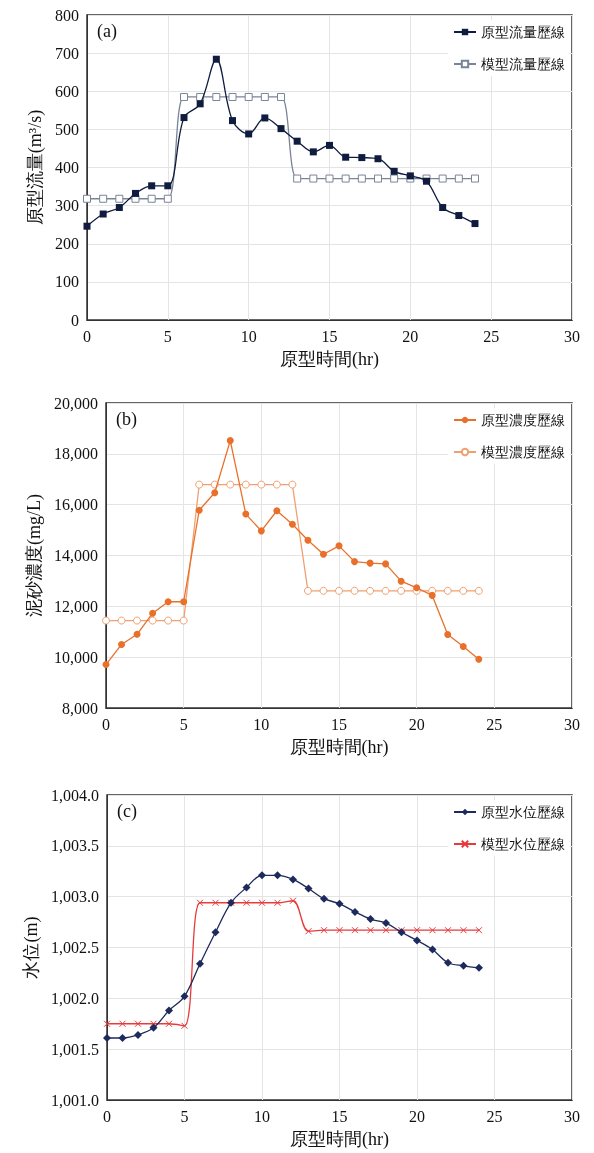 This screenshot has width=594, height=1153. I want to click on y-tick-label: 800, so click(67, 15).